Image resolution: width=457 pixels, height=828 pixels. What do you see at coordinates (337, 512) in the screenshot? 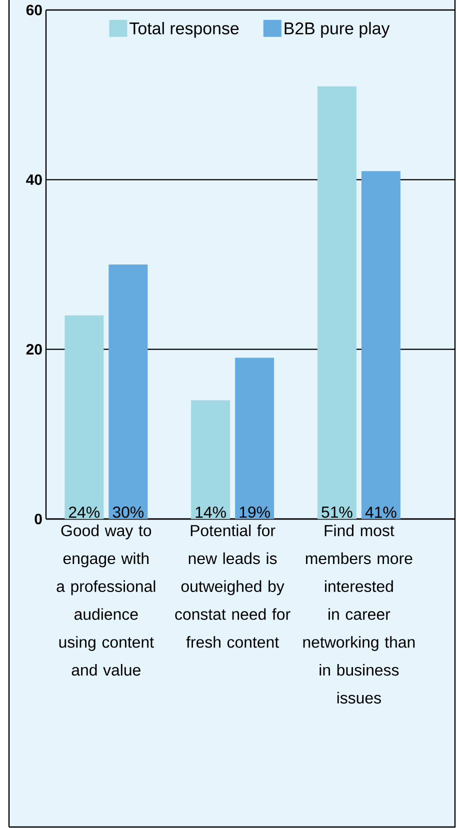
I see `data-label: 51%` at bounding box center [337, 512].